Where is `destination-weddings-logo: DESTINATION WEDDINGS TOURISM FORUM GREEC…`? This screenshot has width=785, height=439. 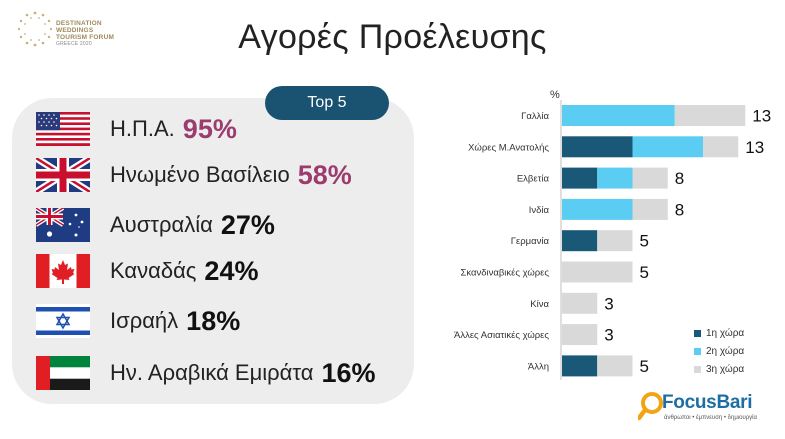
destination-weddings-logo: DESTINATION WEDDINGS TOURISM FORUM GREEC… is located at coordinates (76, 30).